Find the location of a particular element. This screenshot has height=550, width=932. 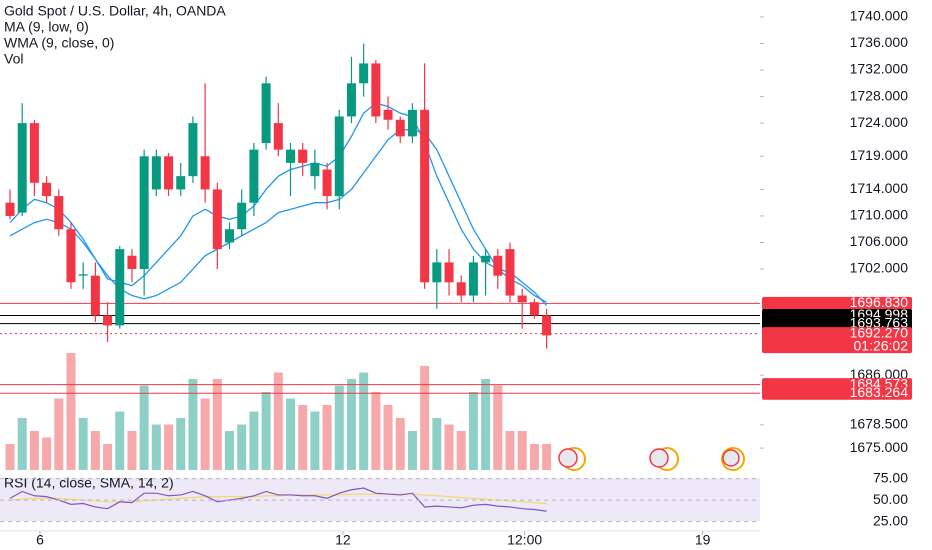

x-tick-label: 12 is located at coordinates (343, 540).